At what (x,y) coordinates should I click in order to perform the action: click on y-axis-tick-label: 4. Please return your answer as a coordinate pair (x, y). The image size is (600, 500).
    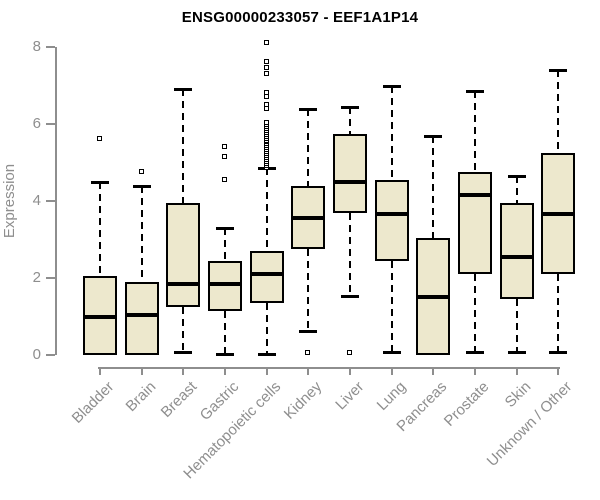
    Looking at the image, I should click on (36, 200).